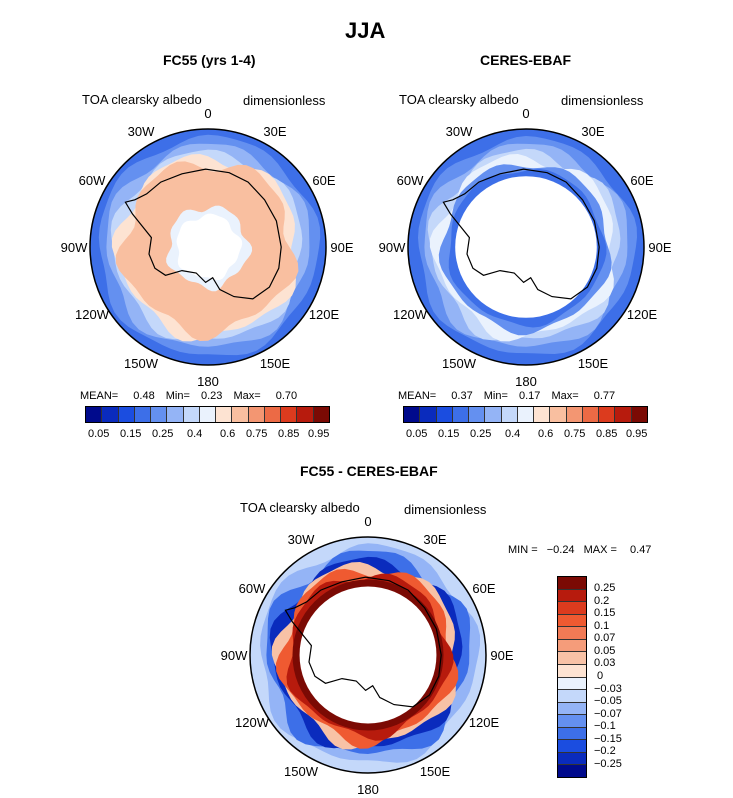  Describe the element at coordinates (177, 396) in the screenshot. I see `panel-fc55-min-label: Min=` at that location.